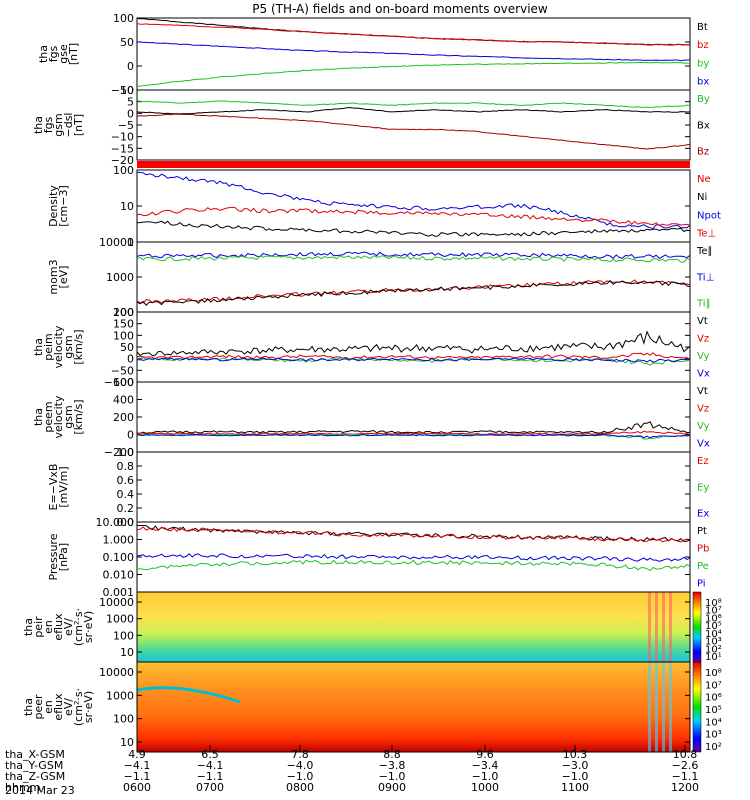  I want to click on legend-entry: Pe, so click(703, 566).